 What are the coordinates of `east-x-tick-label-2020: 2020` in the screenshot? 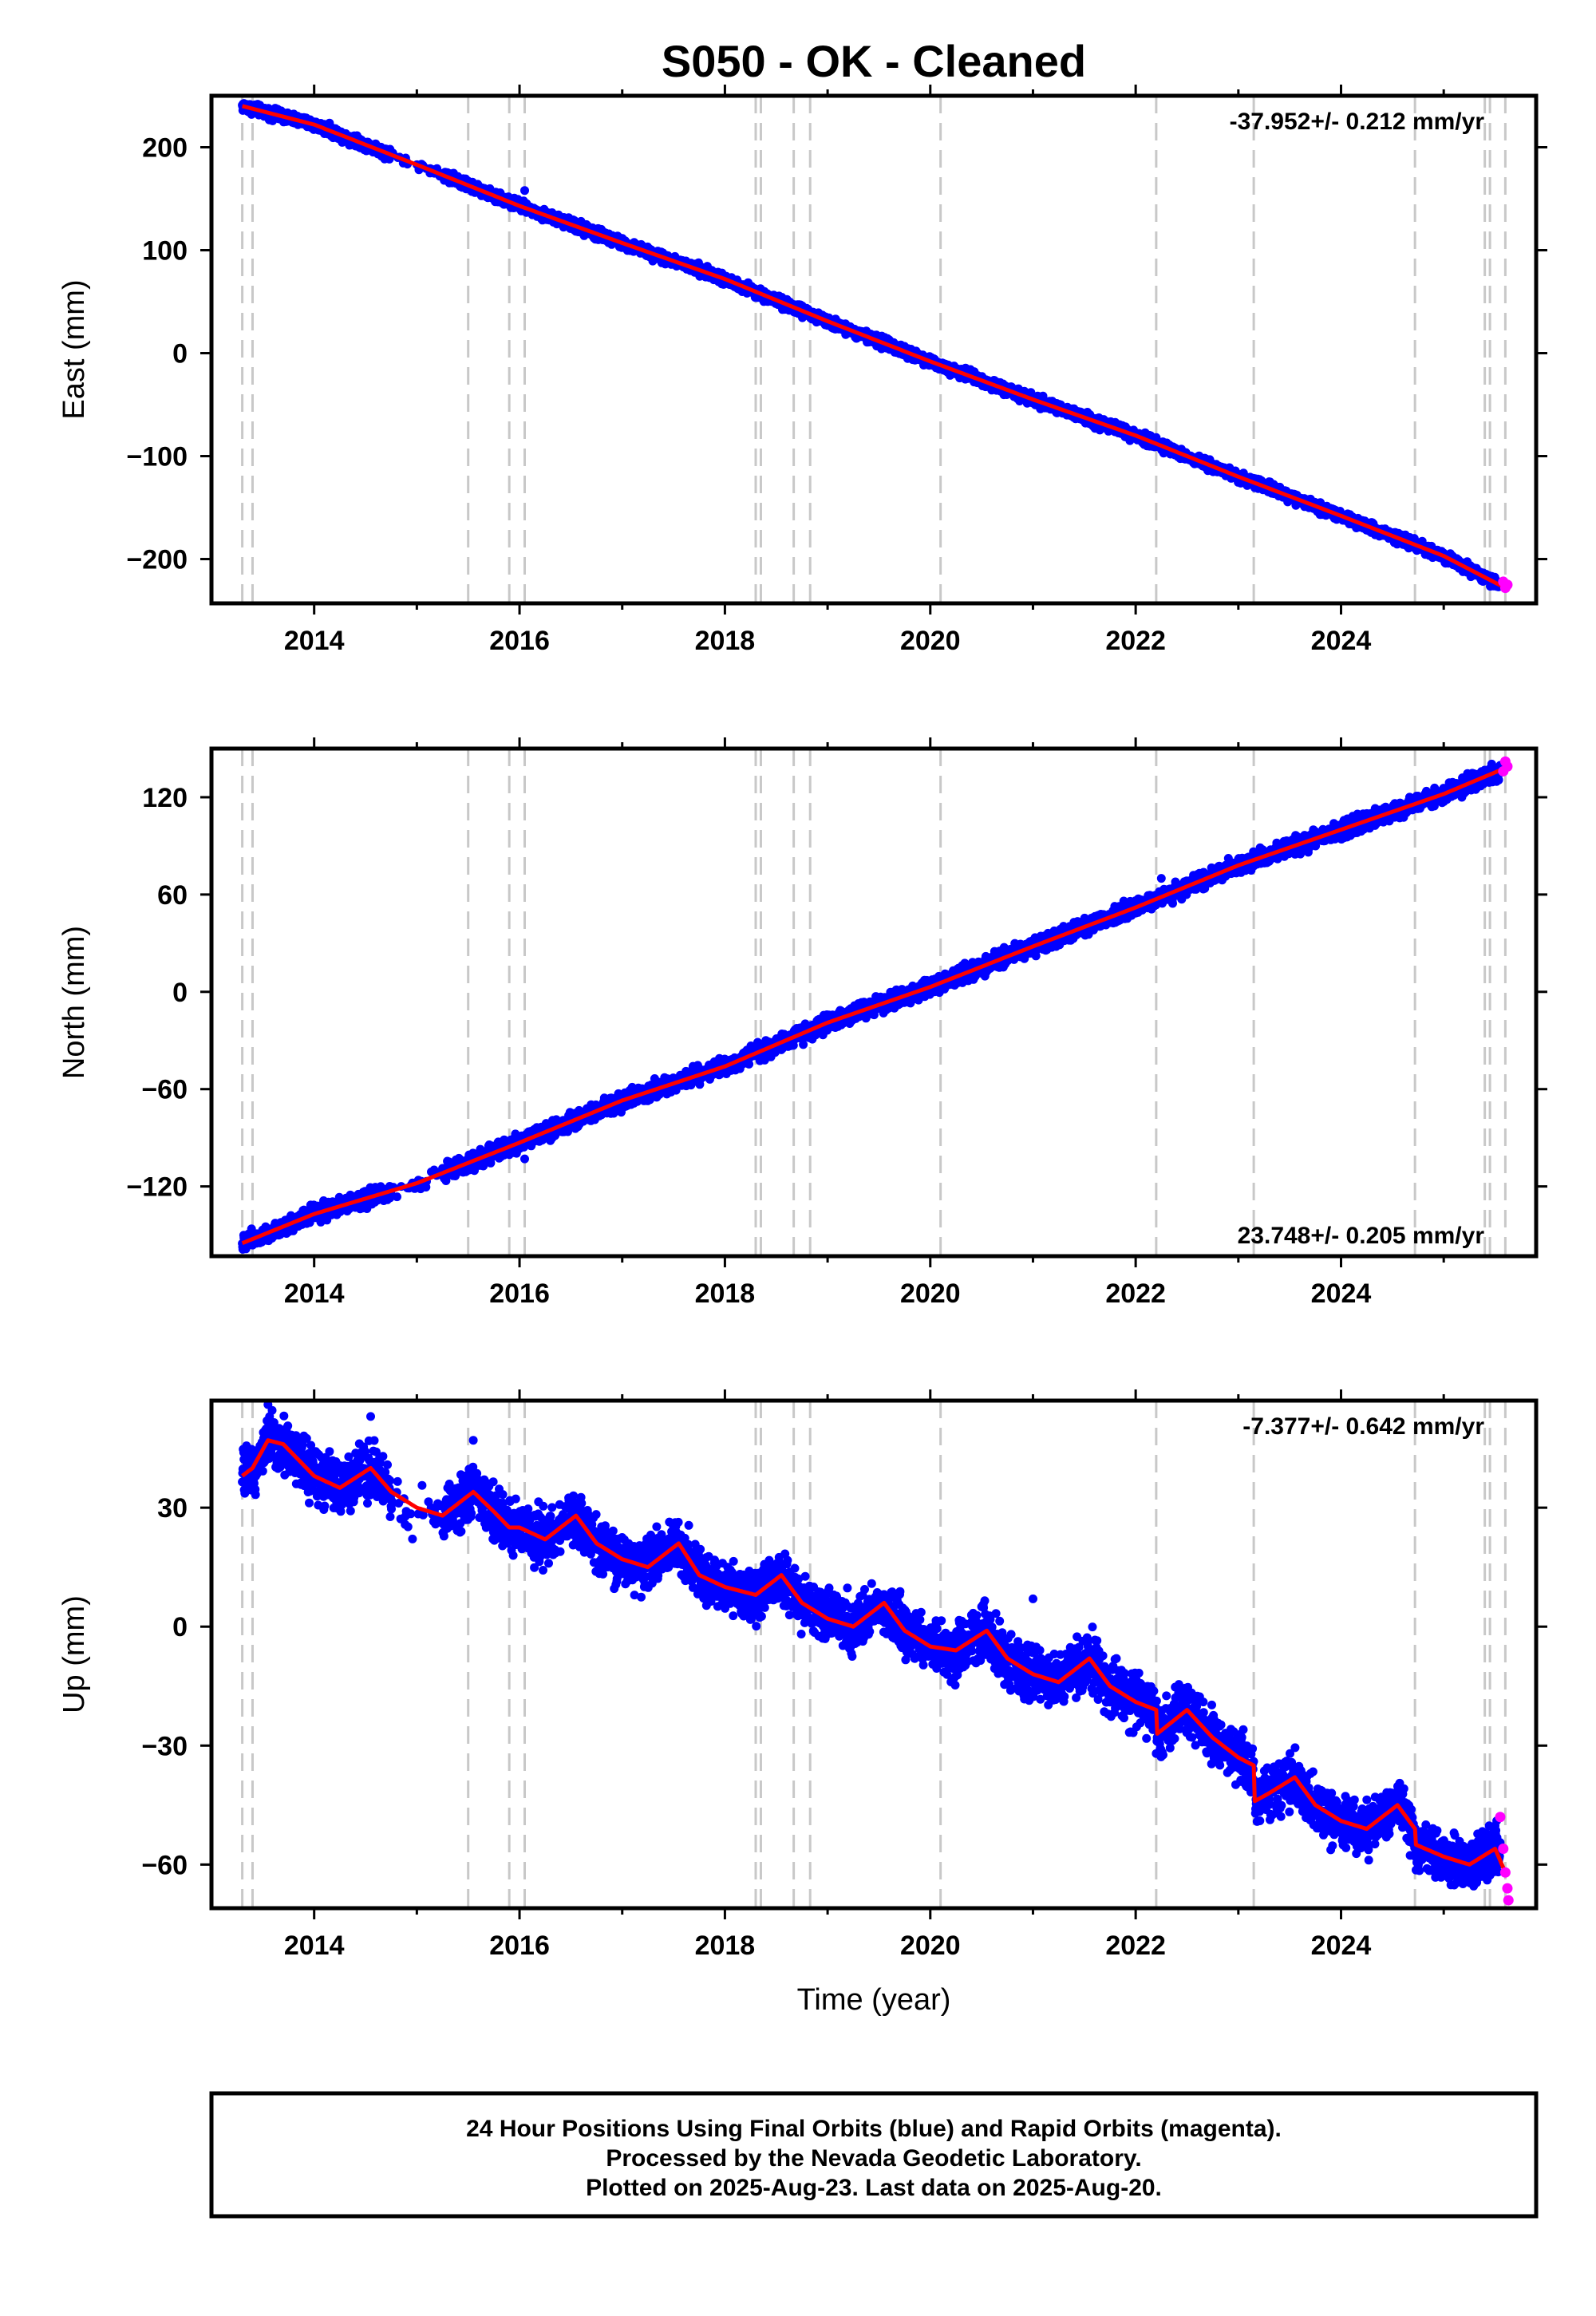 It's located at (930, 641).